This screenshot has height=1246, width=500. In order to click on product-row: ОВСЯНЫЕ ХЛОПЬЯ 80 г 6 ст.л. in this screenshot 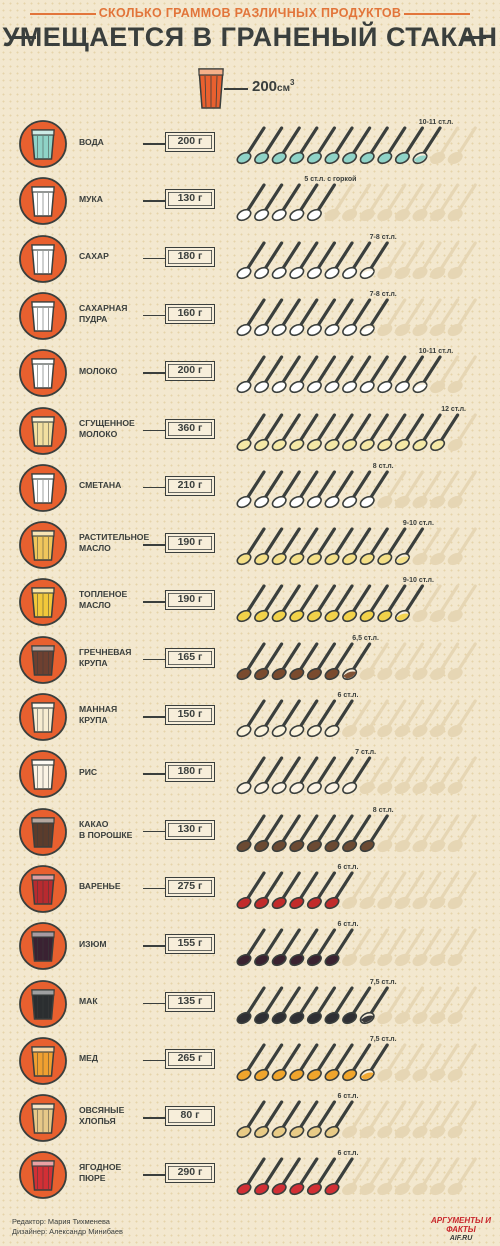, I will do `click(250, 1119)`.